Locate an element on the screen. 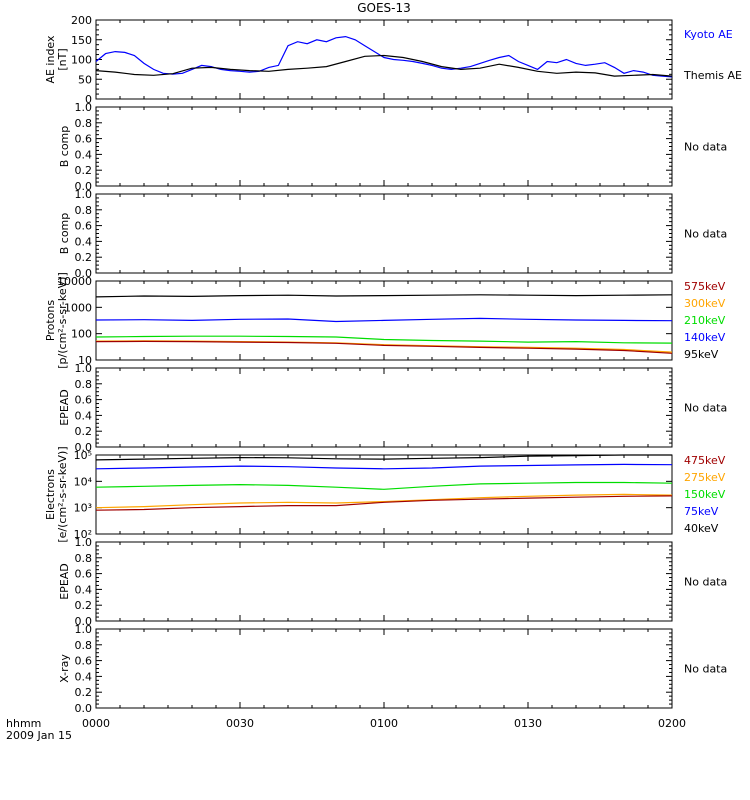 The image size is (750, 800). series-line-575kev is located at coordinates (384, 347).